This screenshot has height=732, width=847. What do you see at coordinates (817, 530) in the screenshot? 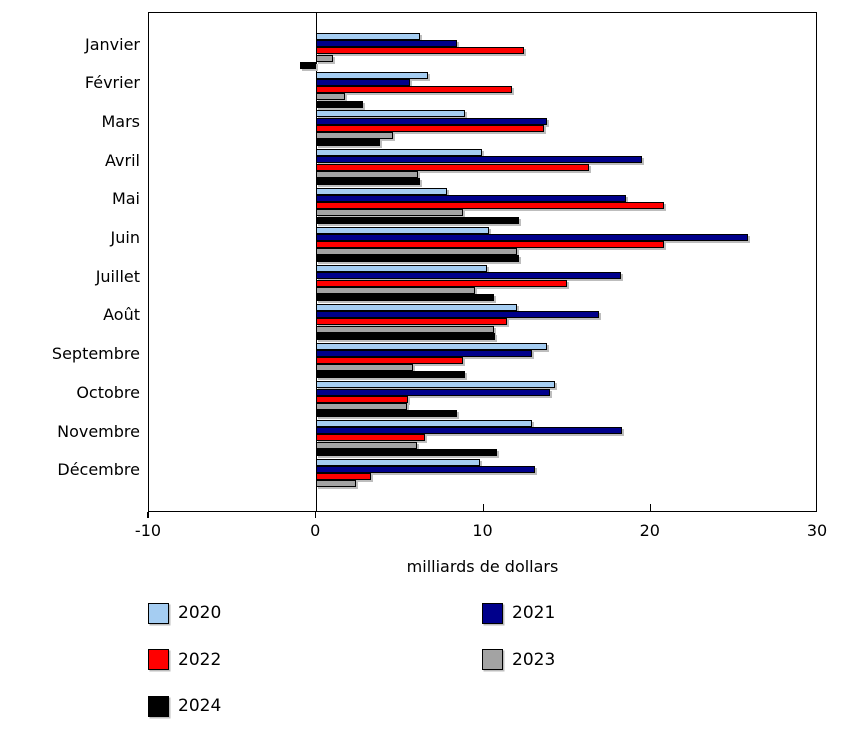
I see `x-tick-label: 30` at bounding box center [817, 530].